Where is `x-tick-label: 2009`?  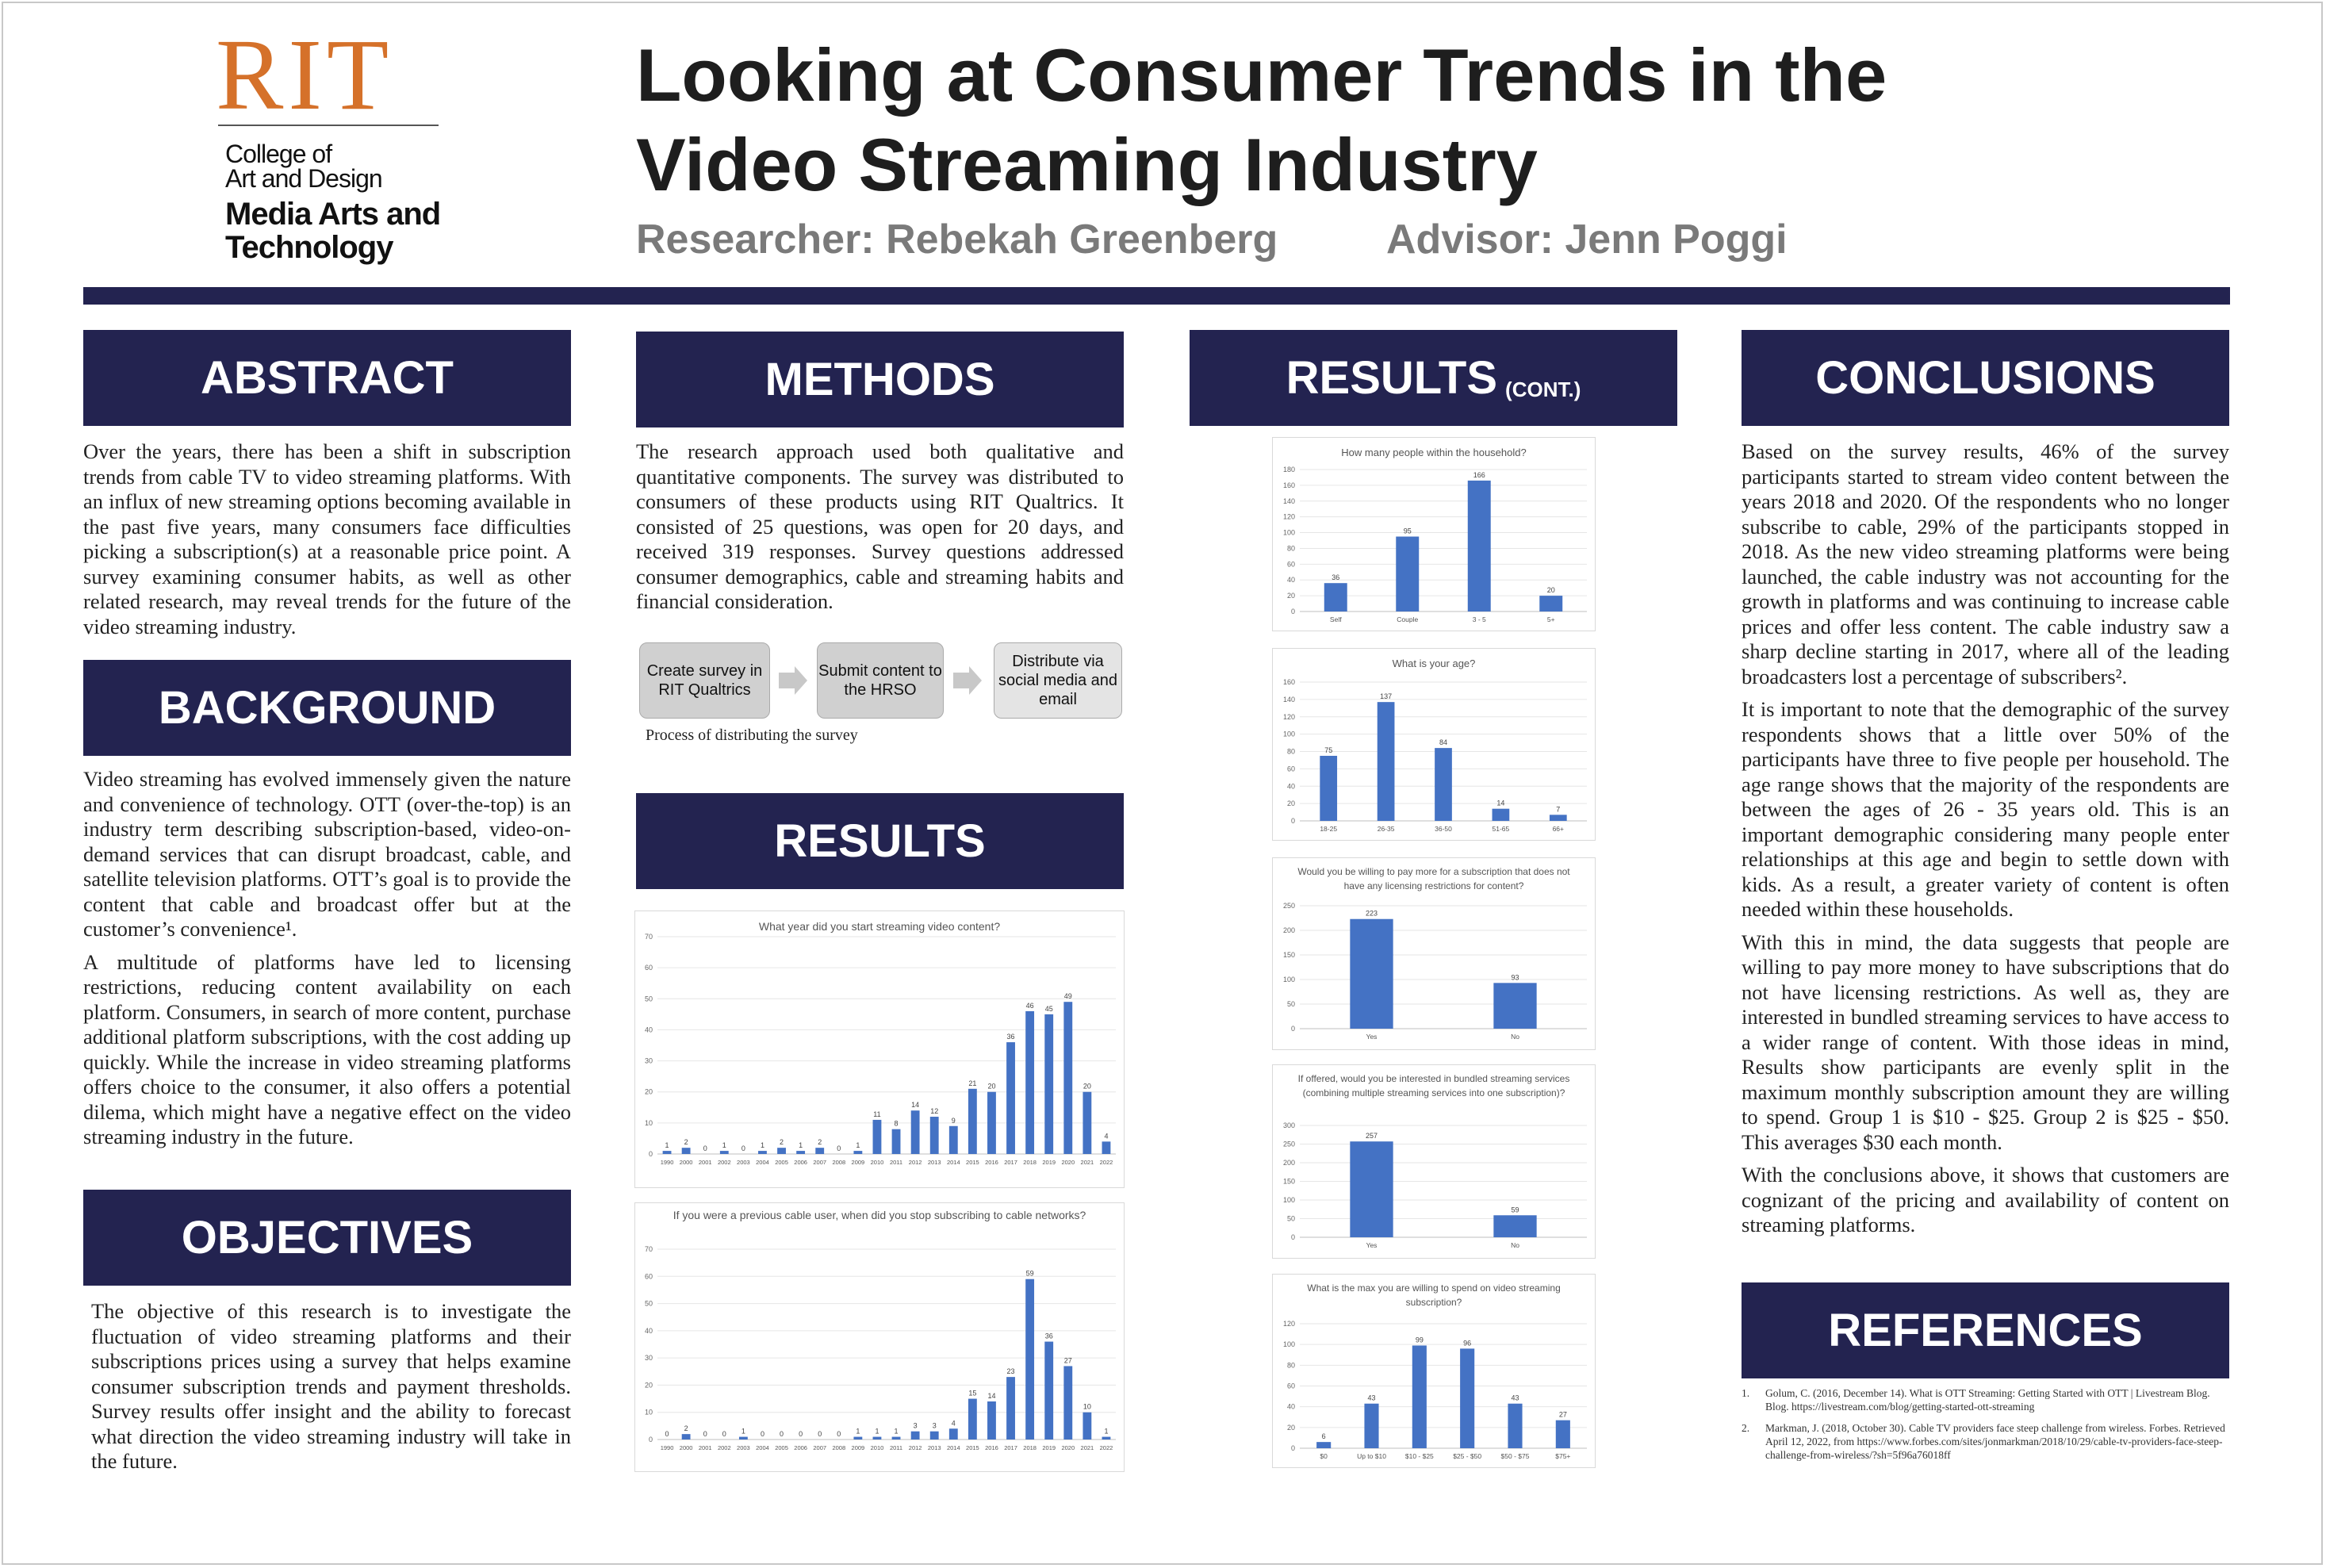
x-tick-label: 2009 is located at coordinates (858, 1162).